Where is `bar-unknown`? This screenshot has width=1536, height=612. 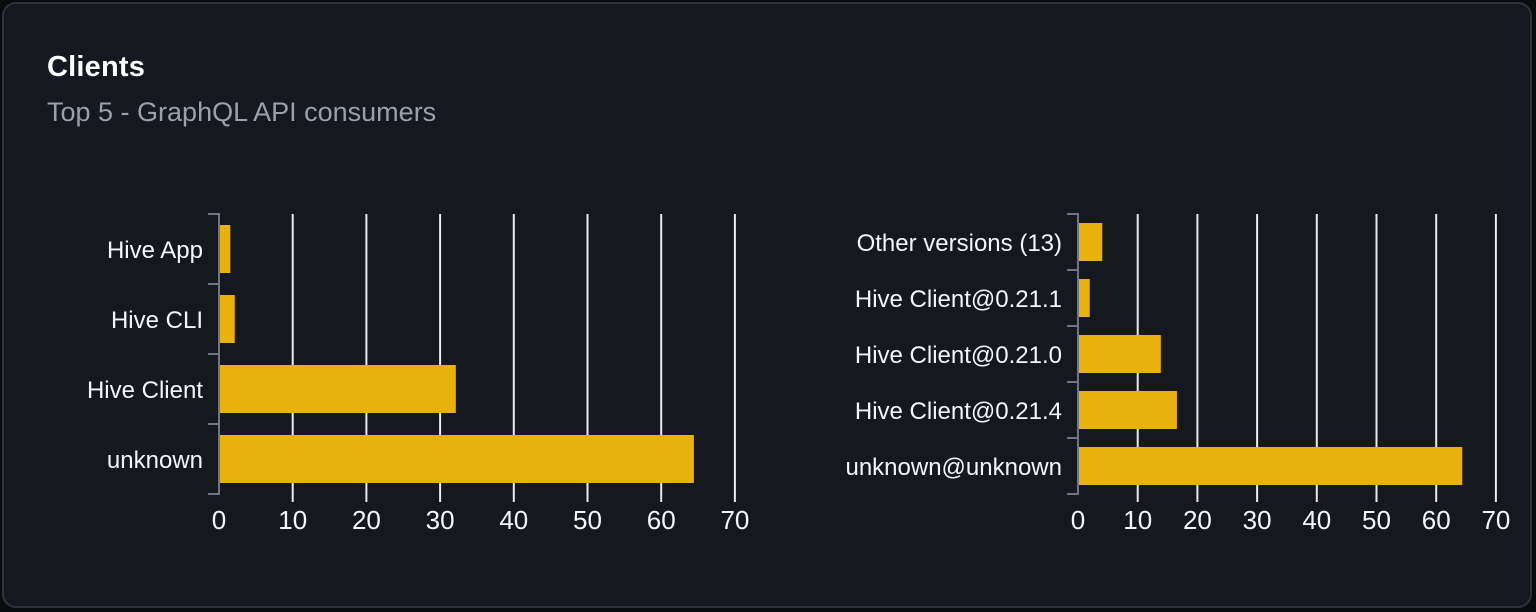
bar-unknown is located at coordinates (457, 459).